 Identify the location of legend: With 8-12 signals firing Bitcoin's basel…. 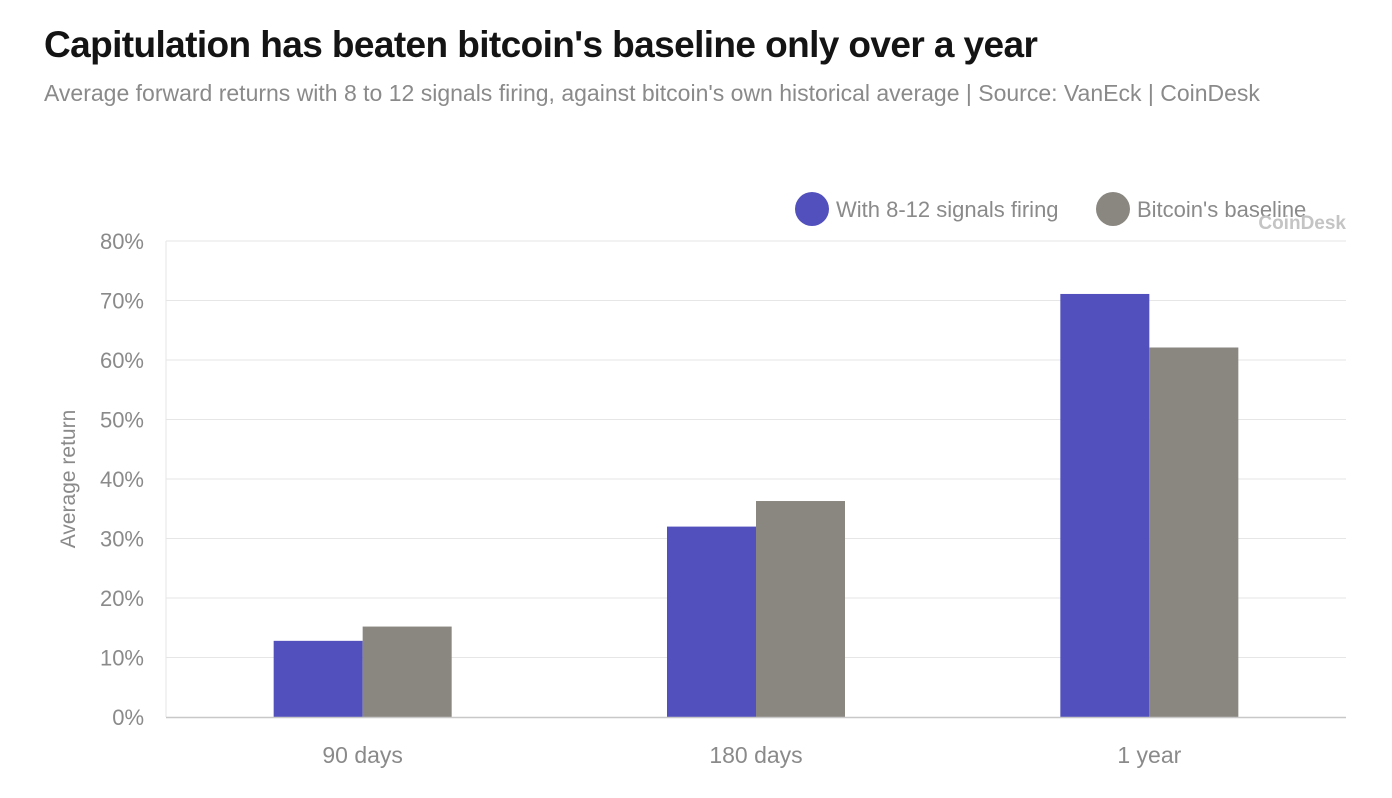
(1050, 209).